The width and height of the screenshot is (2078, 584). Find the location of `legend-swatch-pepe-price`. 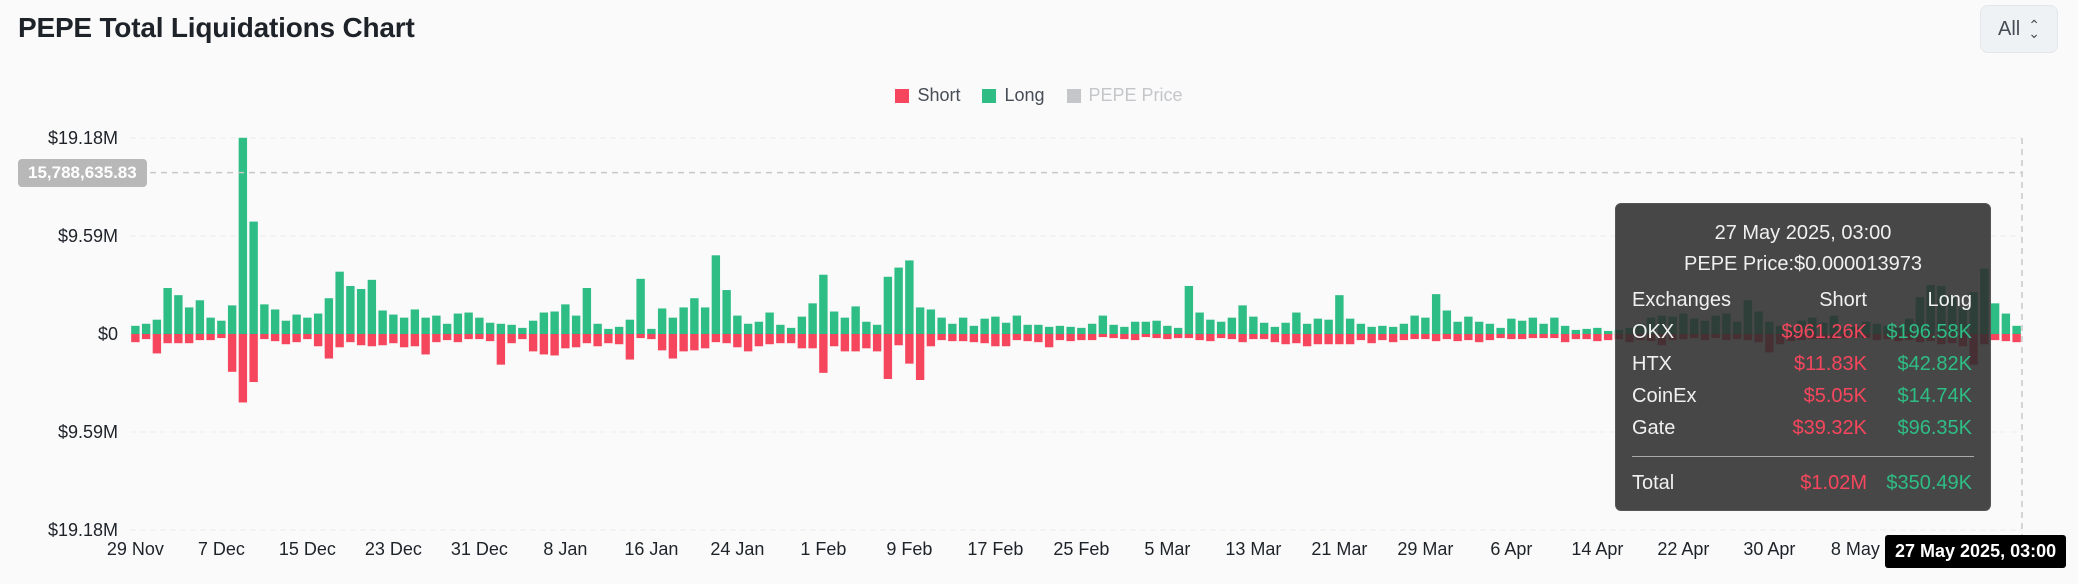

legend-swatch-pepe-price is located at coordinates (1073, 95).